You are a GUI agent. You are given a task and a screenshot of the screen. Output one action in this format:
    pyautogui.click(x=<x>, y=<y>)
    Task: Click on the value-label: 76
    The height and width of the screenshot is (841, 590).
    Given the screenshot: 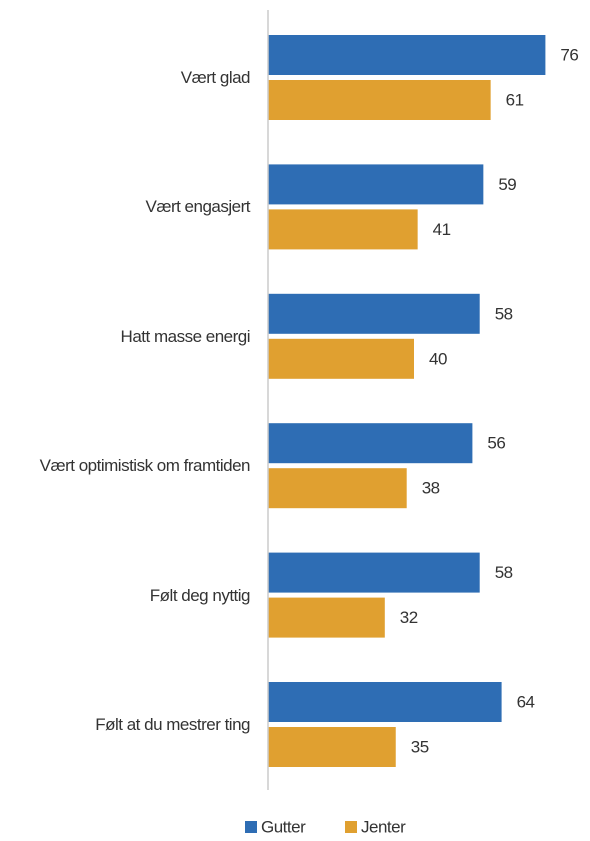 What is the action you would take?
    pyautogui.click(x=569, y=54)
    